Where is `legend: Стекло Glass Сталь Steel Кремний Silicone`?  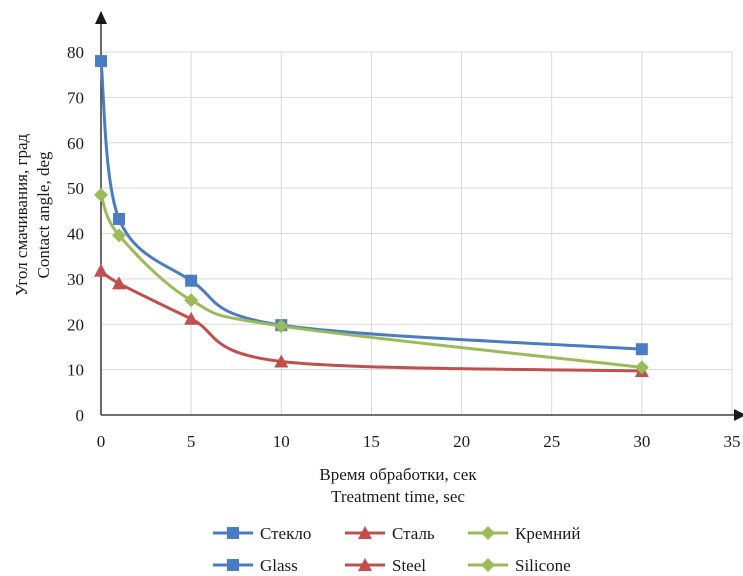 legend: Стекло Glass Сталь Steel Кремний Silicone is located at coordinates (396, 549).